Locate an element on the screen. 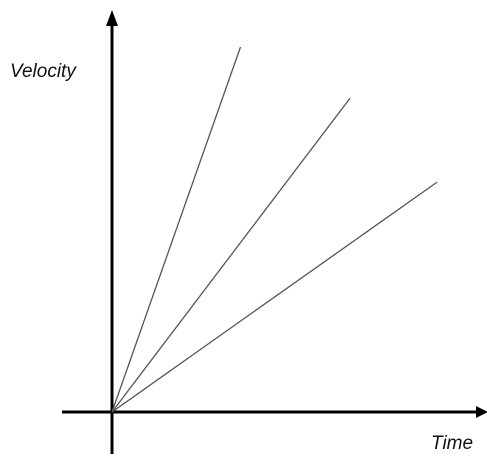 This screenshot has height=458, width=487. x-axis-label: Time is located at coordinates (452, 443).